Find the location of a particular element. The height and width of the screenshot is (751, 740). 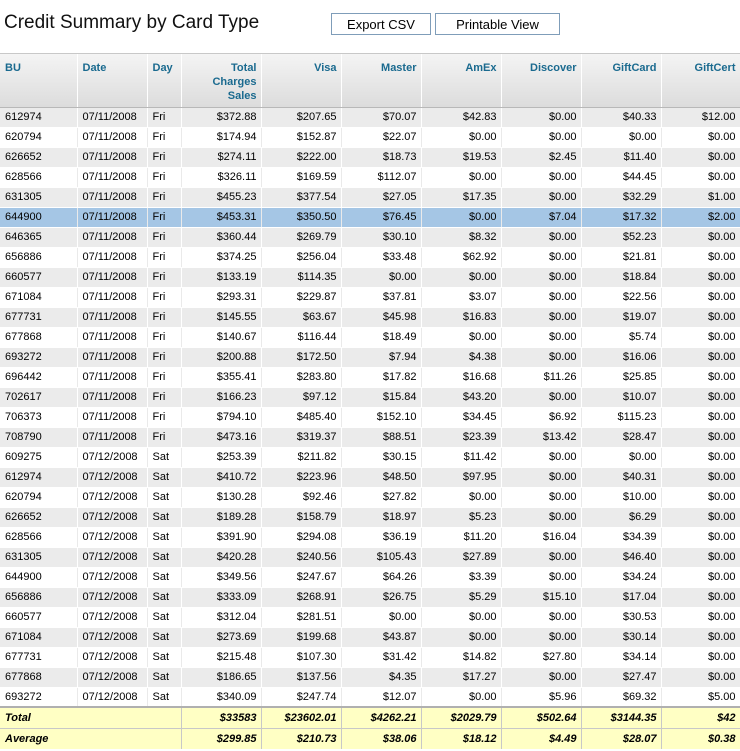

column-header-giftcard: GiftCard is located at coordinates (621, 81).